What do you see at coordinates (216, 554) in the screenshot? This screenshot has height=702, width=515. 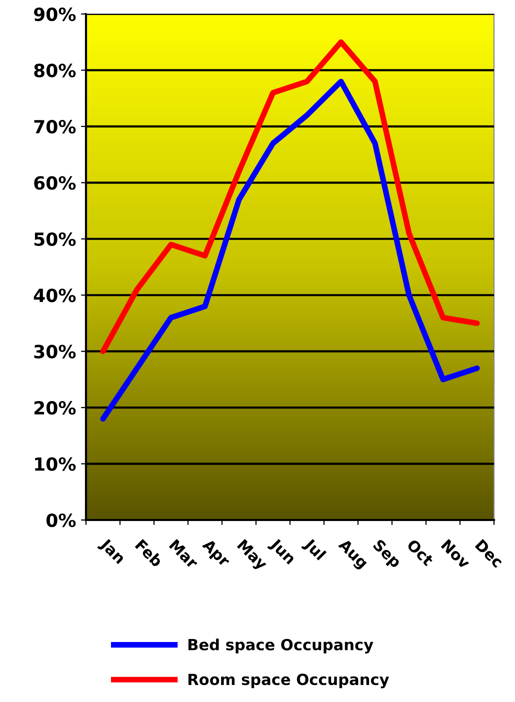 I see `x-tick-label: Apr` at bounding box center [216, 554].